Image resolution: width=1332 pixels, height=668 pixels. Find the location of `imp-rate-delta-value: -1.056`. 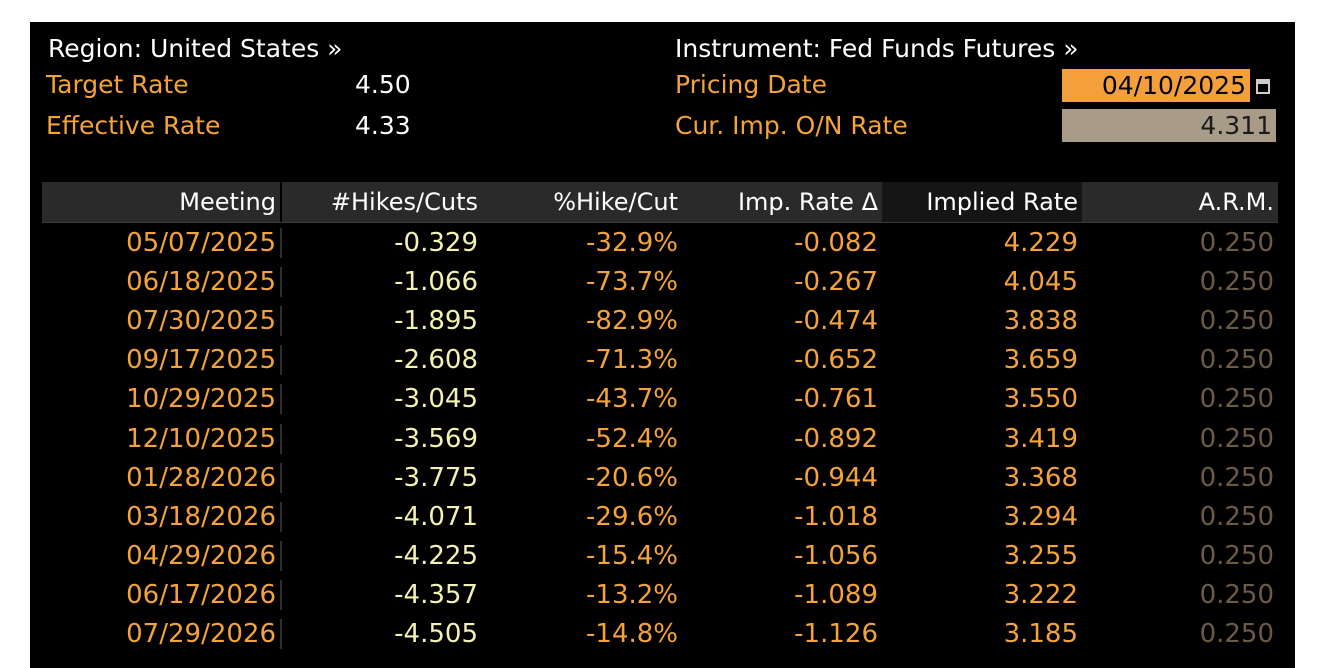

imp-rate-delta-value: -1.056 is located at coordinates (836, 556).